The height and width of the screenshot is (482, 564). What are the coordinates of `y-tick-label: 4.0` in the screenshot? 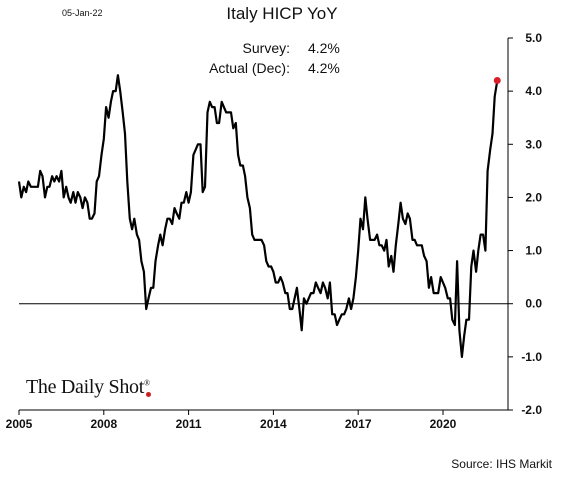 It's located at (533, 91).